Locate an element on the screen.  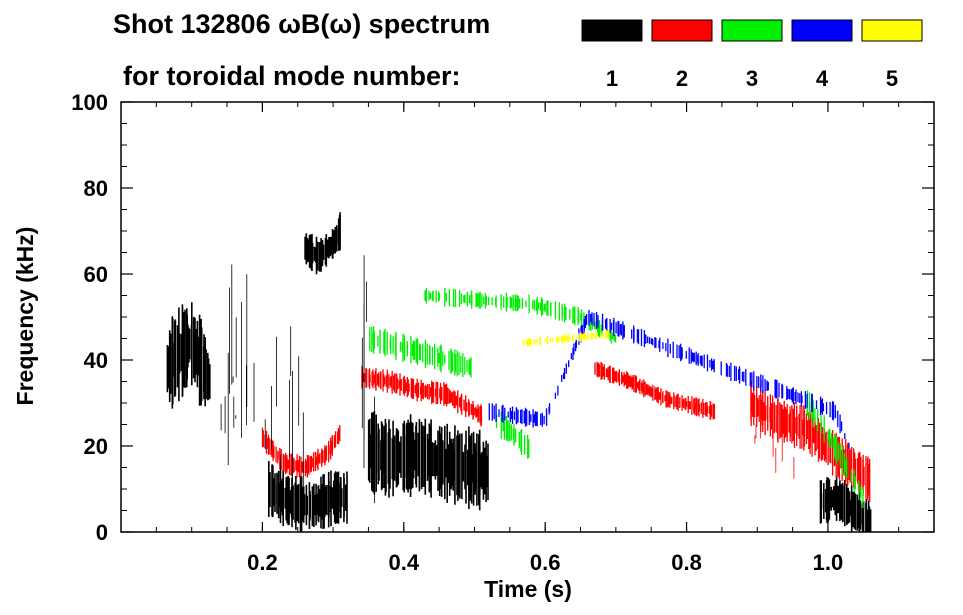
legend-label: 5 is located at coordinates (892, 78).